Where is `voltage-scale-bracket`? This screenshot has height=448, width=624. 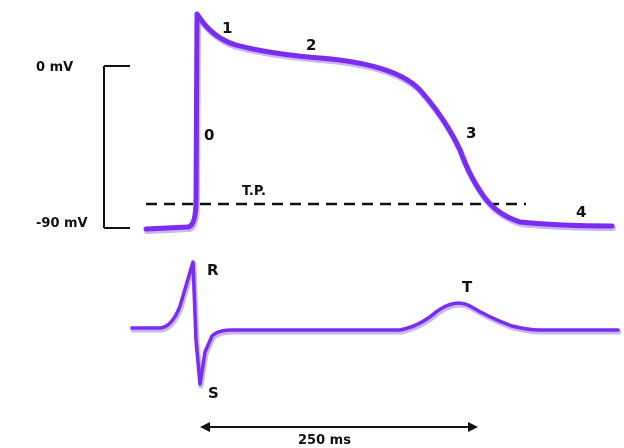 voltage-scale-bracket is located at coordinates (116, 147).